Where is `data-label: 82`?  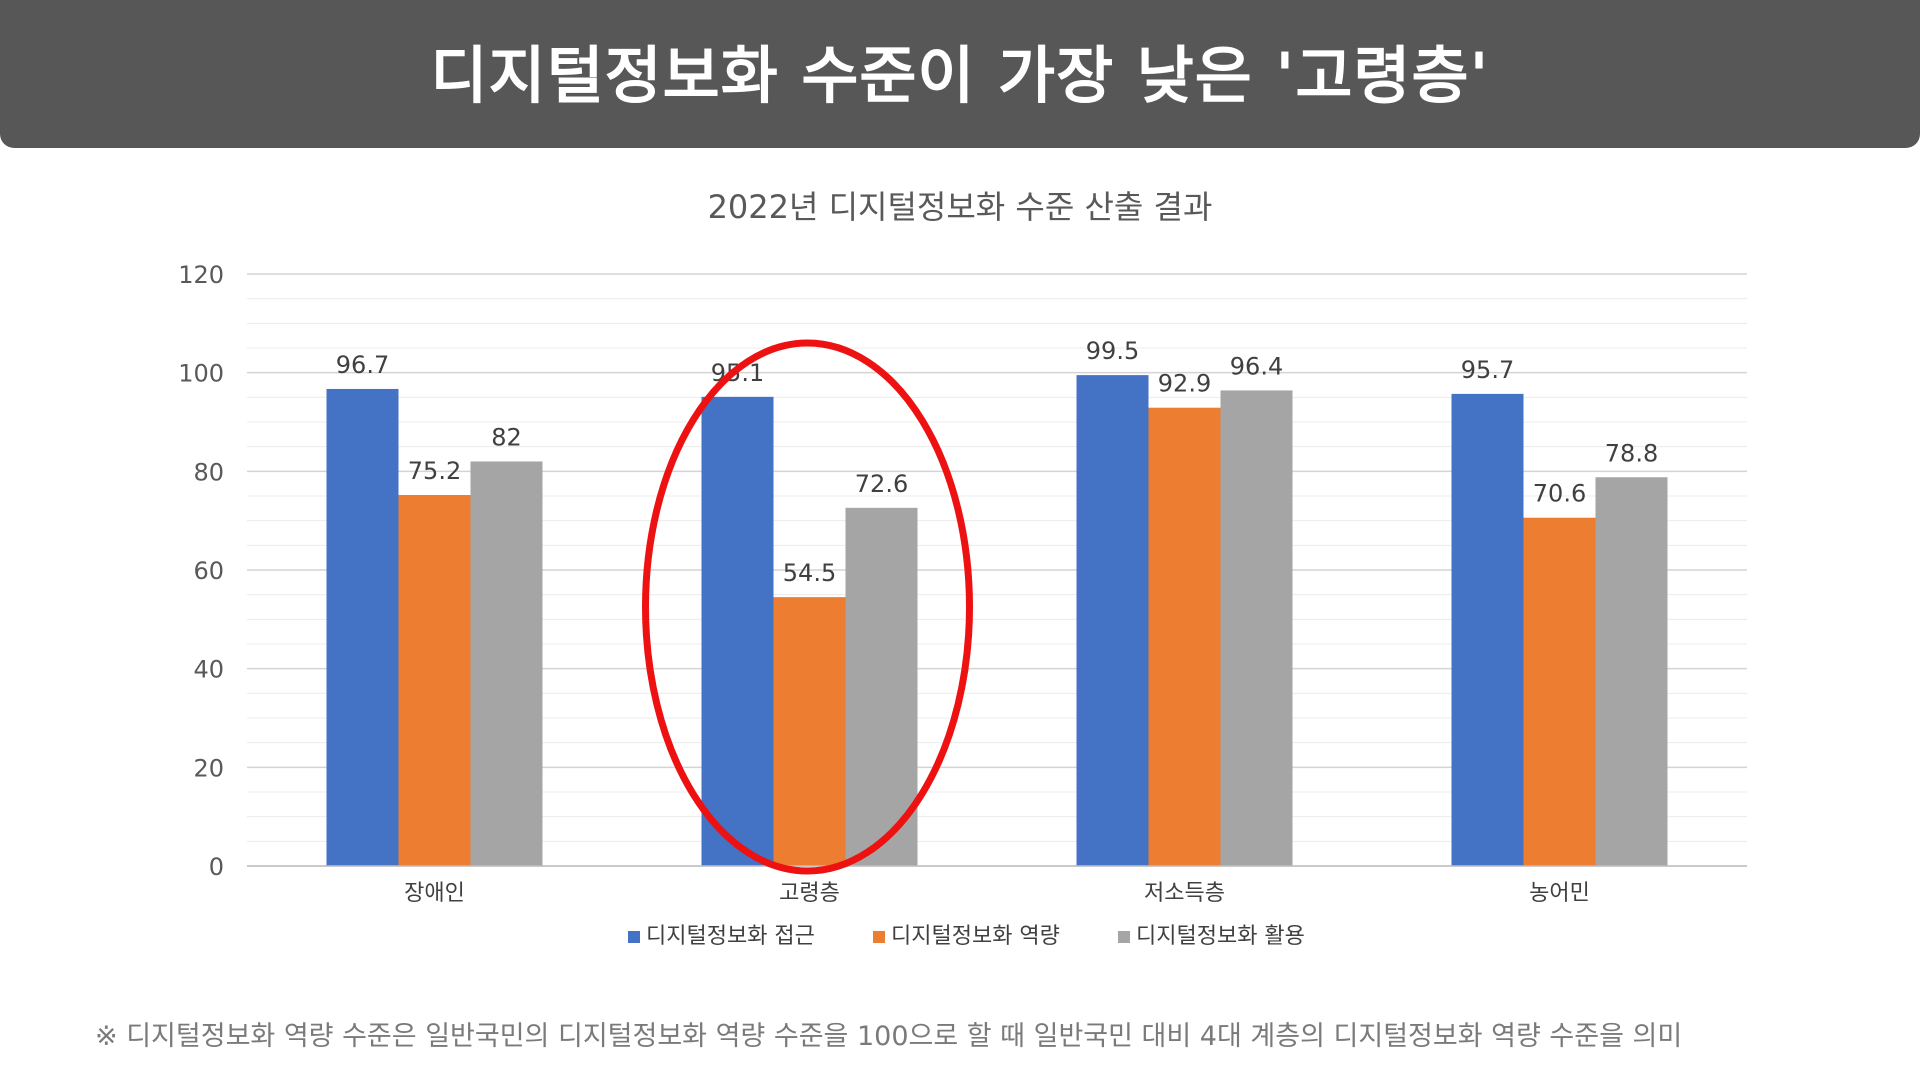
data-label: 82 is located at coordinates (506, 437).